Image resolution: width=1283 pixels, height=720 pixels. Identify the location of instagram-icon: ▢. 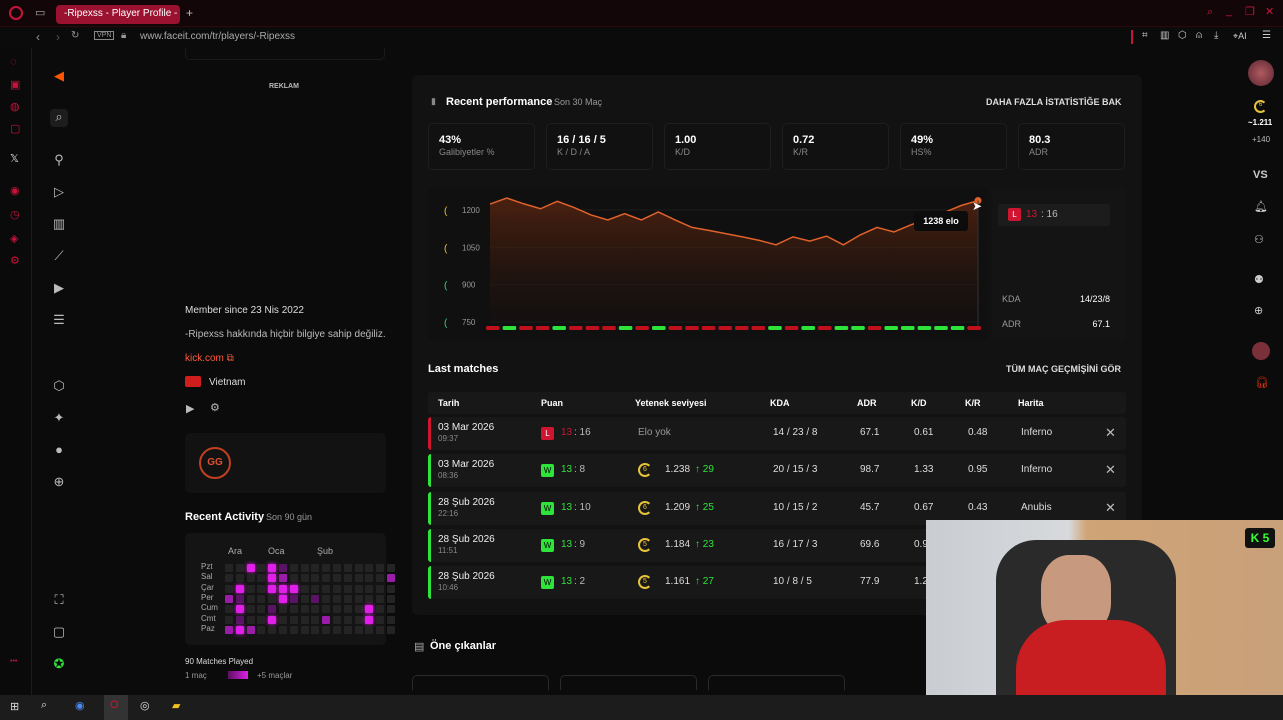
(15, 129).